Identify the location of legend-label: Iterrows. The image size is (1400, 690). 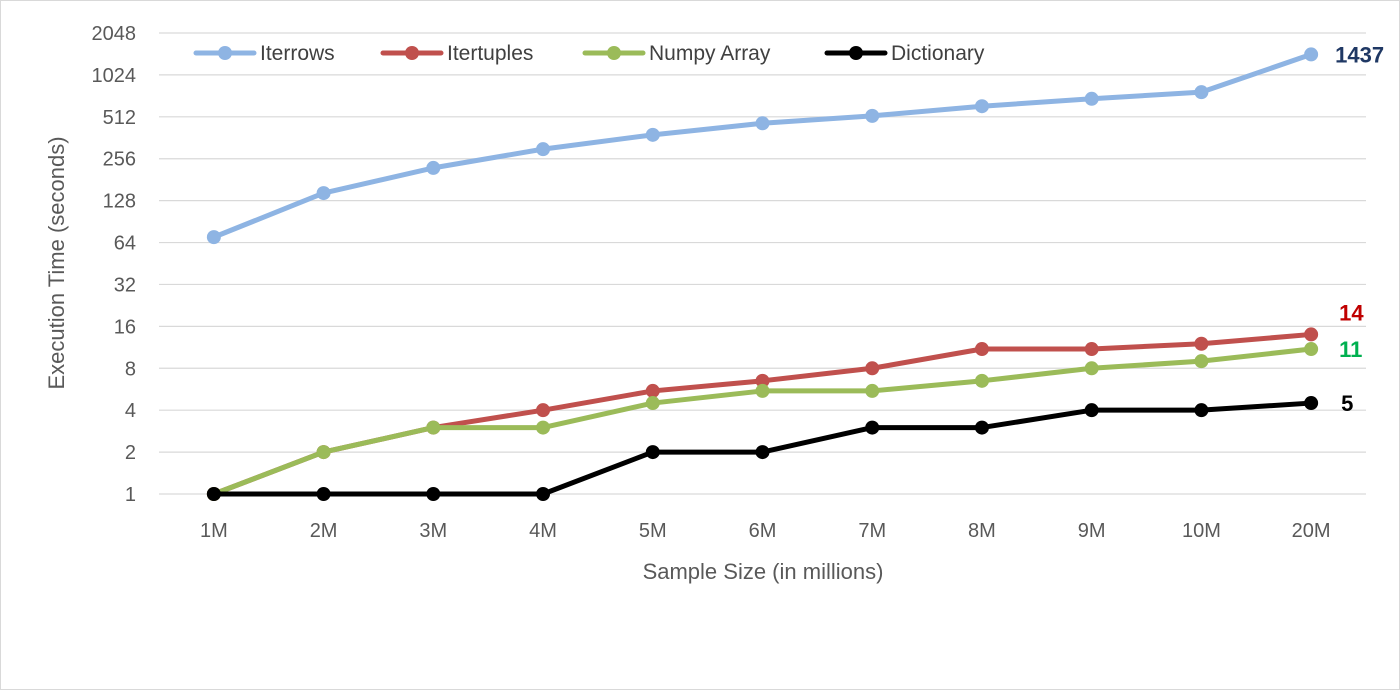
(297, 53).